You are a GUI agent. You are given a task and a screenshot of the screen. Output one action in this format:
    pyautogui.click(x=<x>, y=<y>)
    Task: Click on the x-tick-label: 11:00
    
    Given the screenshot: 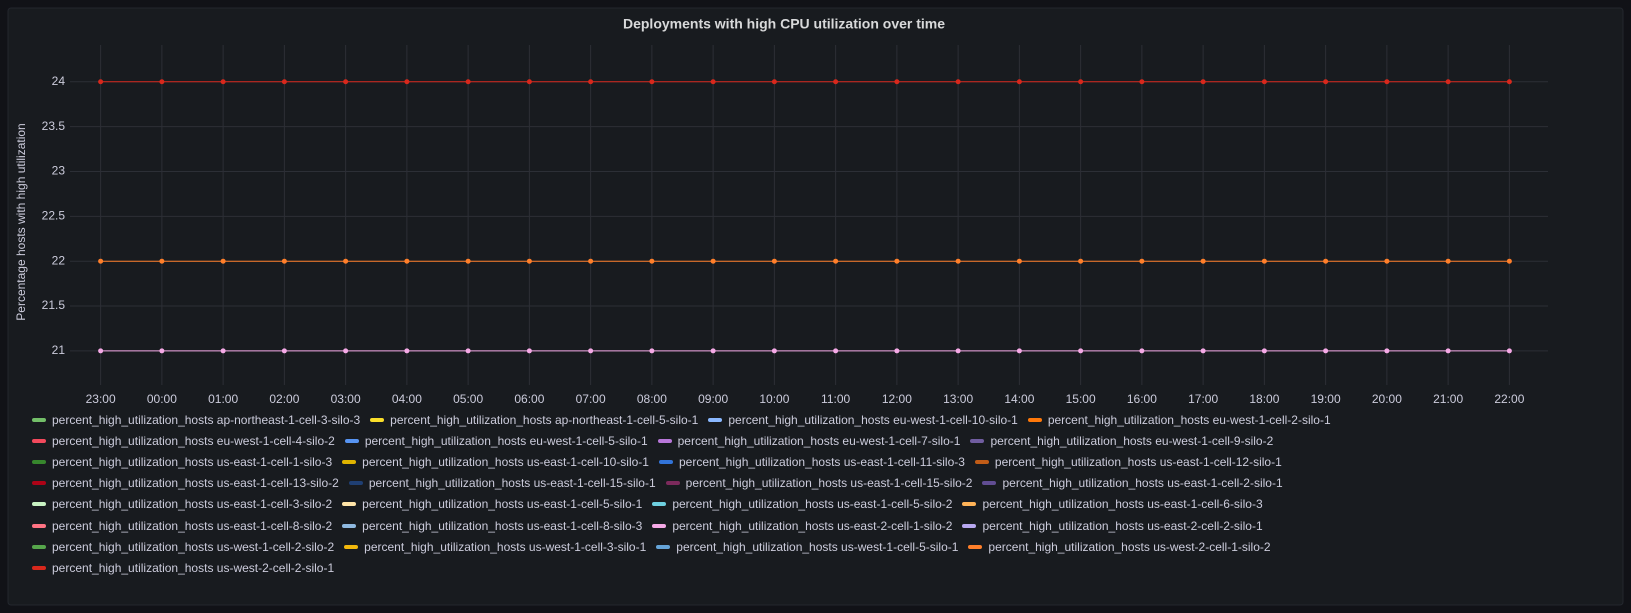 What is the action you would take?
    pyautogui.click(x=835, y=399)
    